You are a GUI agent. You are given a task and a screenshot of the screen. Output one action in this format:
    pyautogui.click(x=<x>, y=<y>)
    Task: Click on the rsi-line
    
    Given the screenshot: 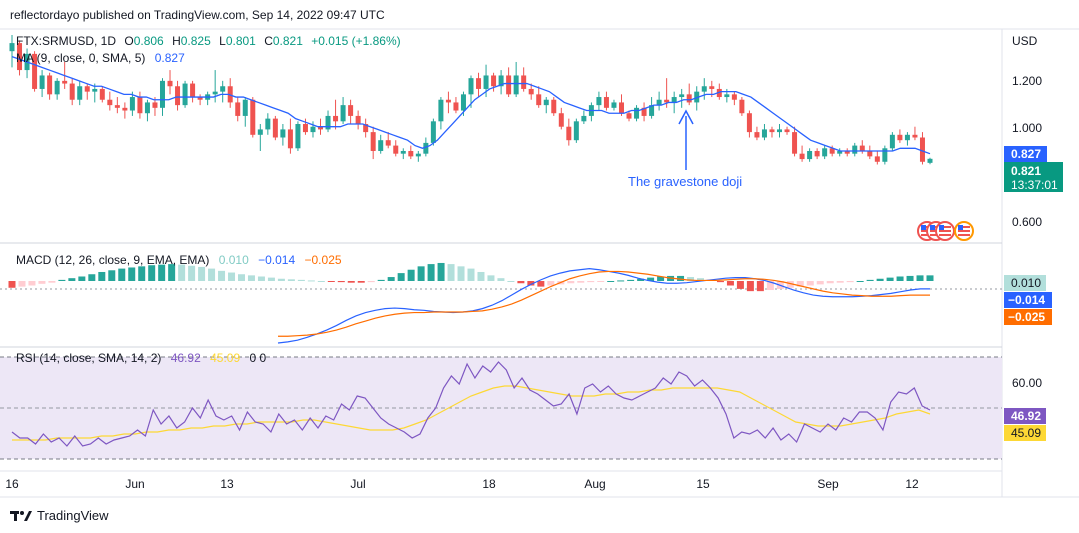 What is the action you would take?
    pyautogui.click(x=471, y=404)
    